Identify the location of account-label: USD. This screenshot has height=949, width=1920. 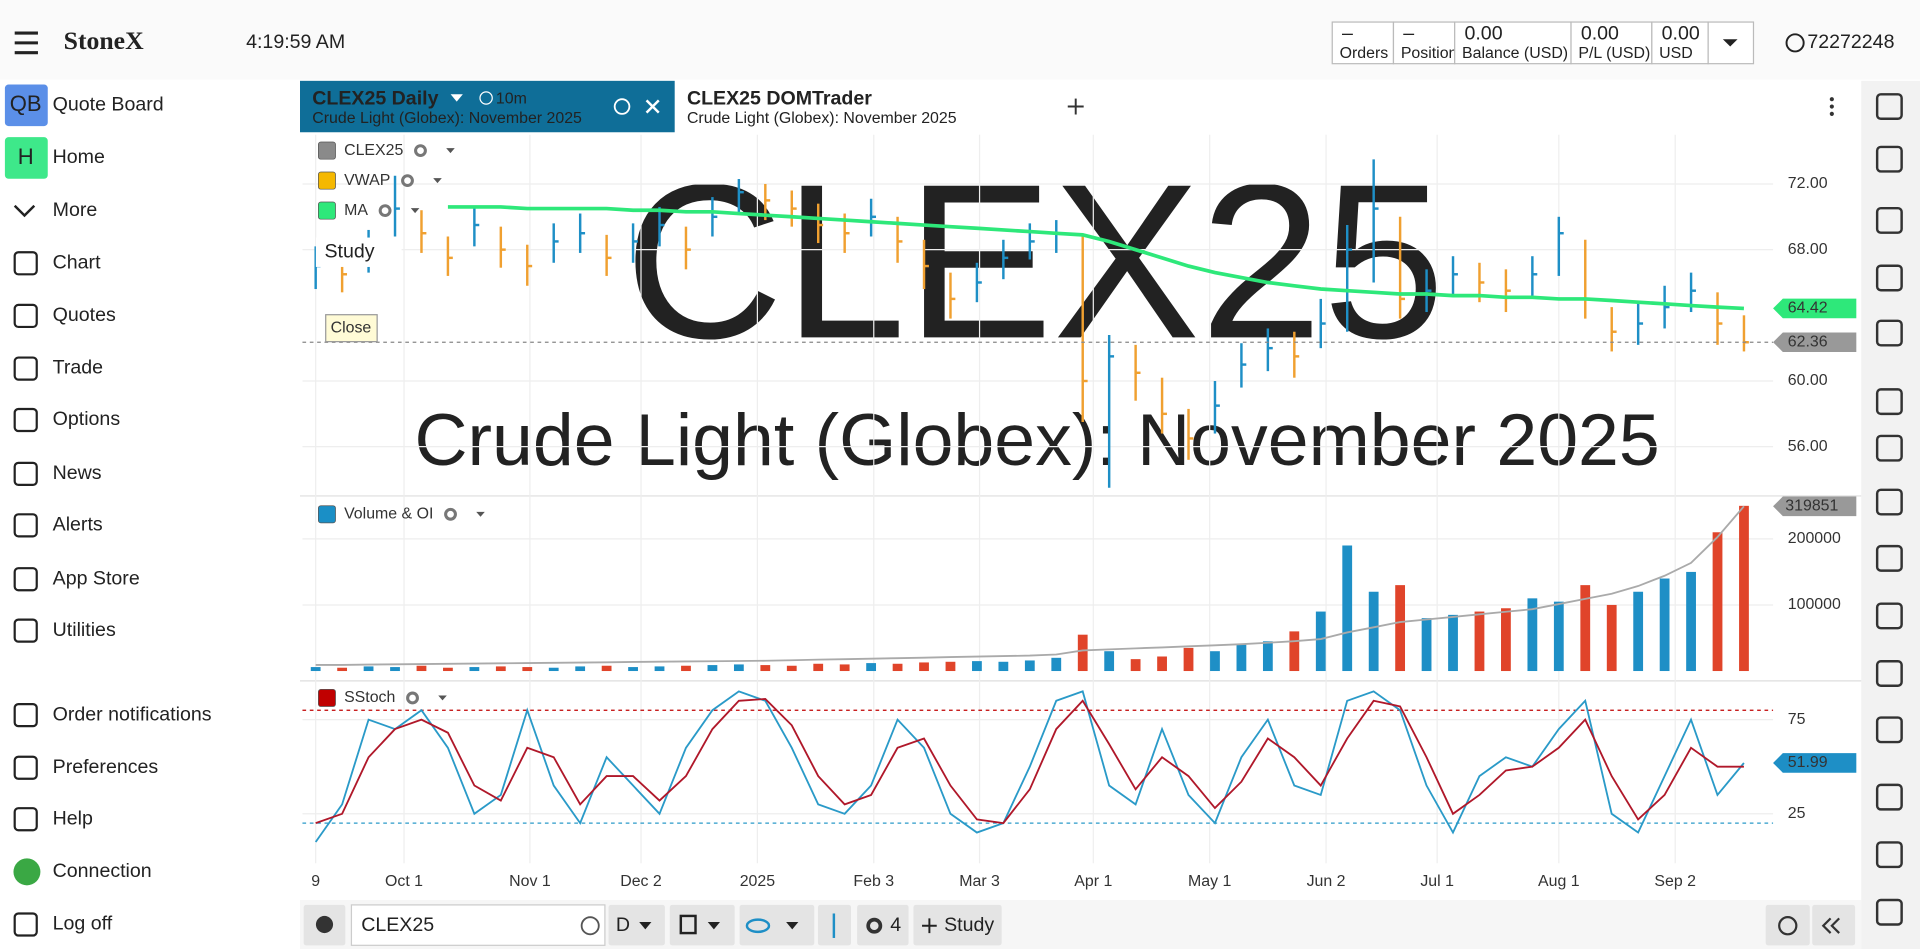
(1676, 53).